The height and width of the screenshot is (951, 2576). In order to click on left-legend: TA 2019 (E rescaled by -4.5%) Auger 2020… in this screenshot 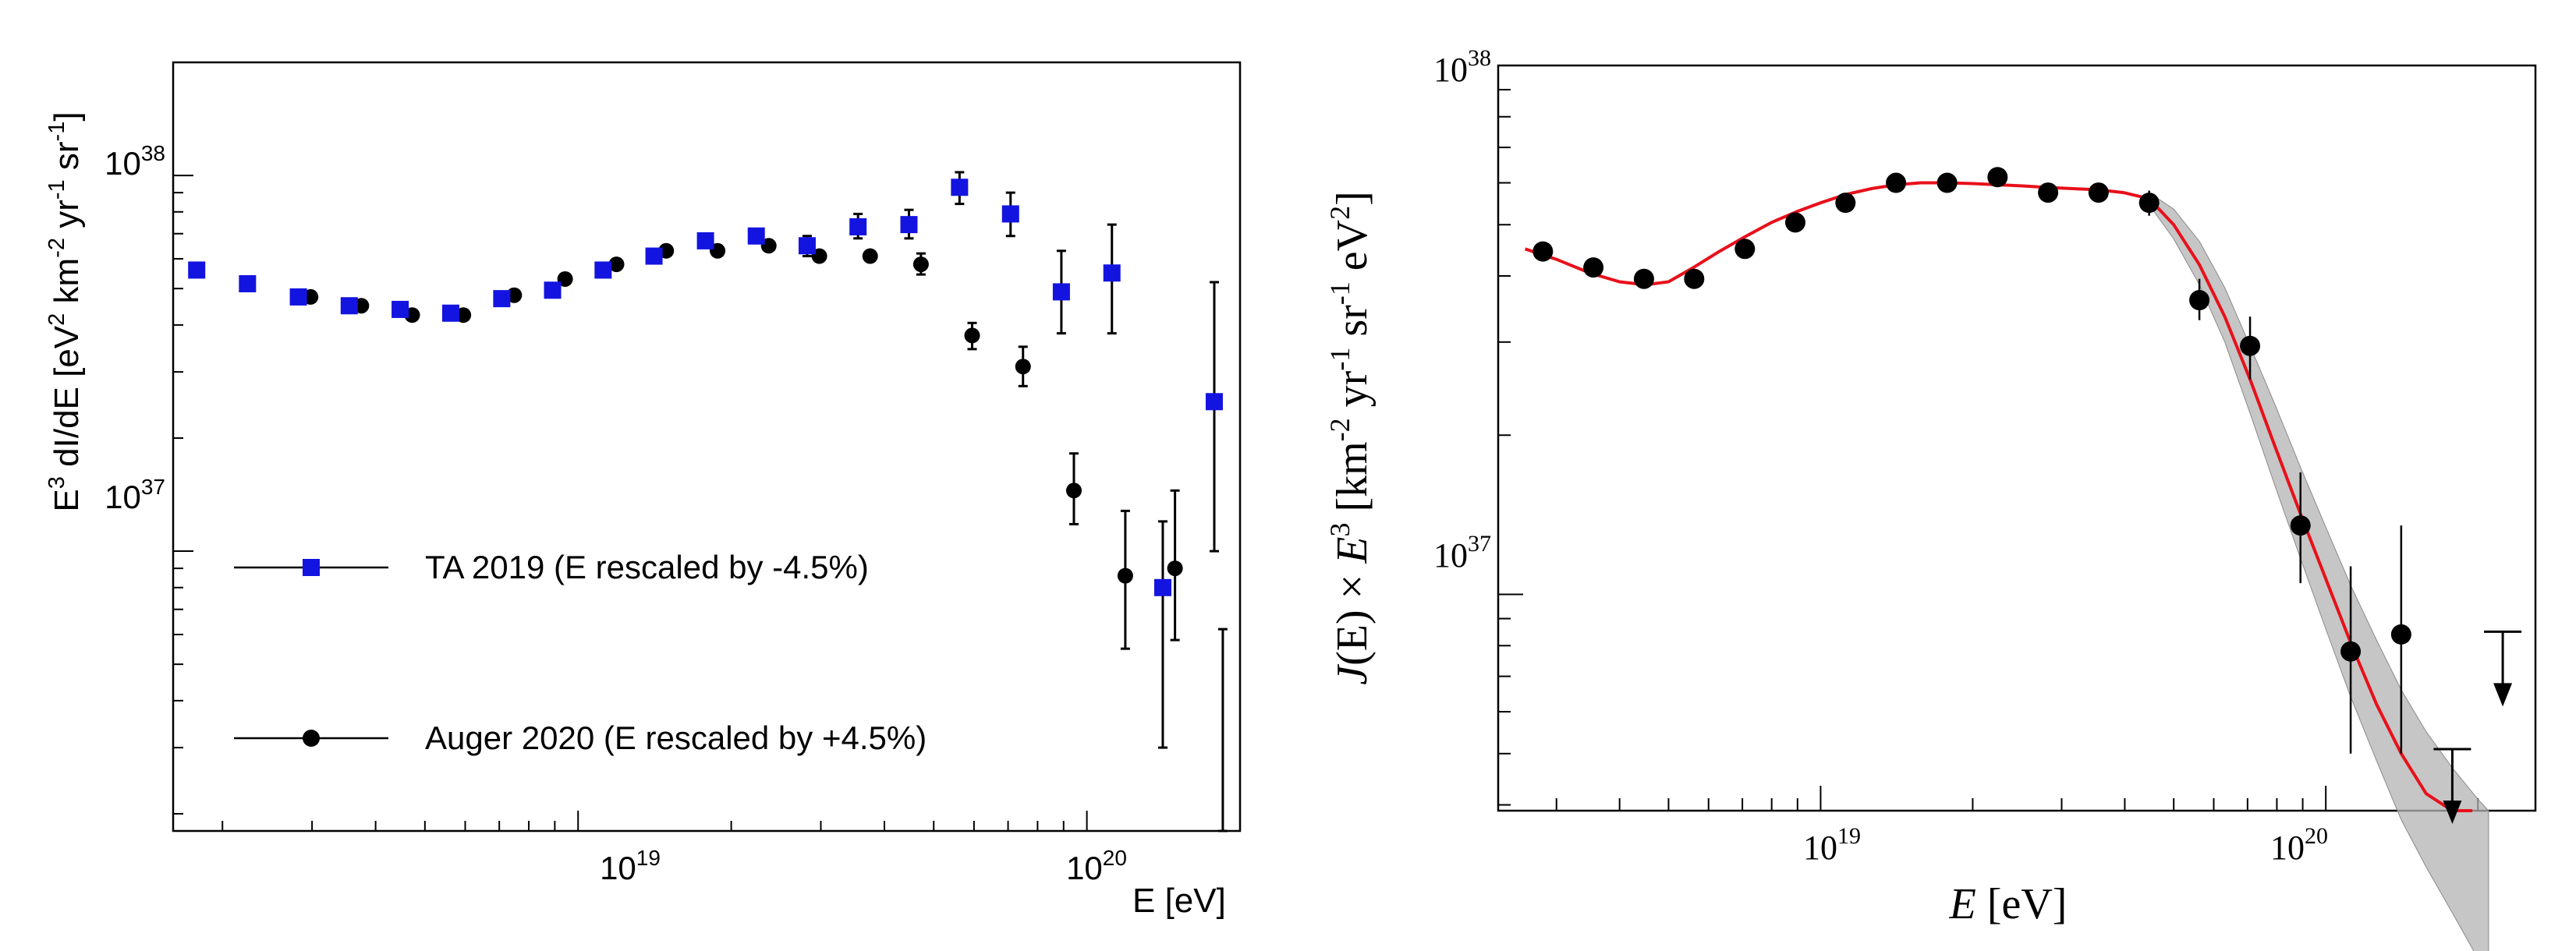, I will do `click(580, 652)`.